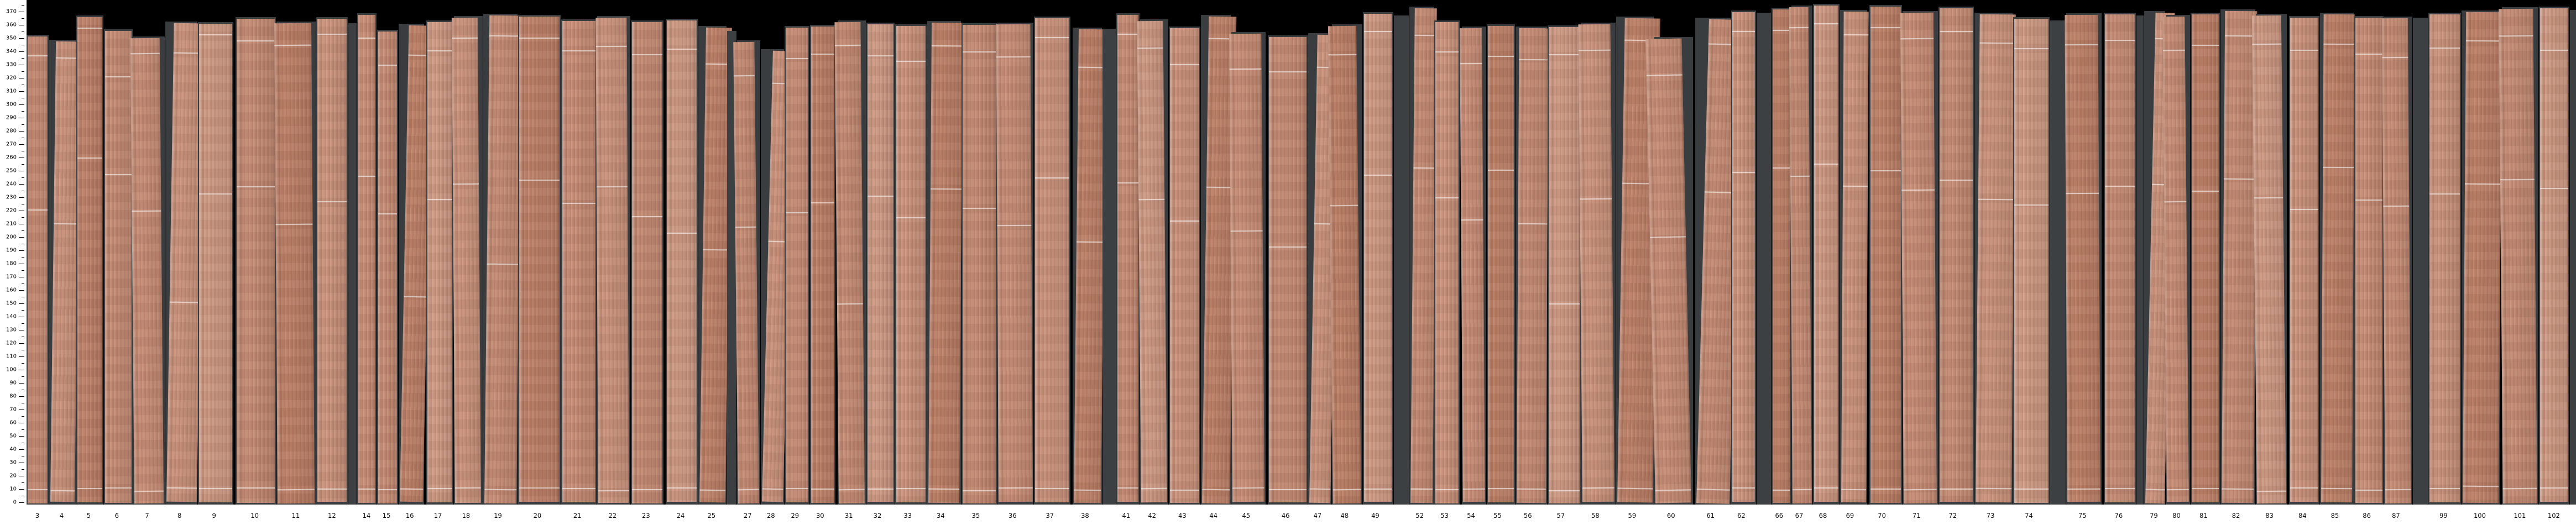  What do you see at coordinates (11, 12) in the screenshot?
I see `y-tick-label: 370` at bounding box center [11, 12].